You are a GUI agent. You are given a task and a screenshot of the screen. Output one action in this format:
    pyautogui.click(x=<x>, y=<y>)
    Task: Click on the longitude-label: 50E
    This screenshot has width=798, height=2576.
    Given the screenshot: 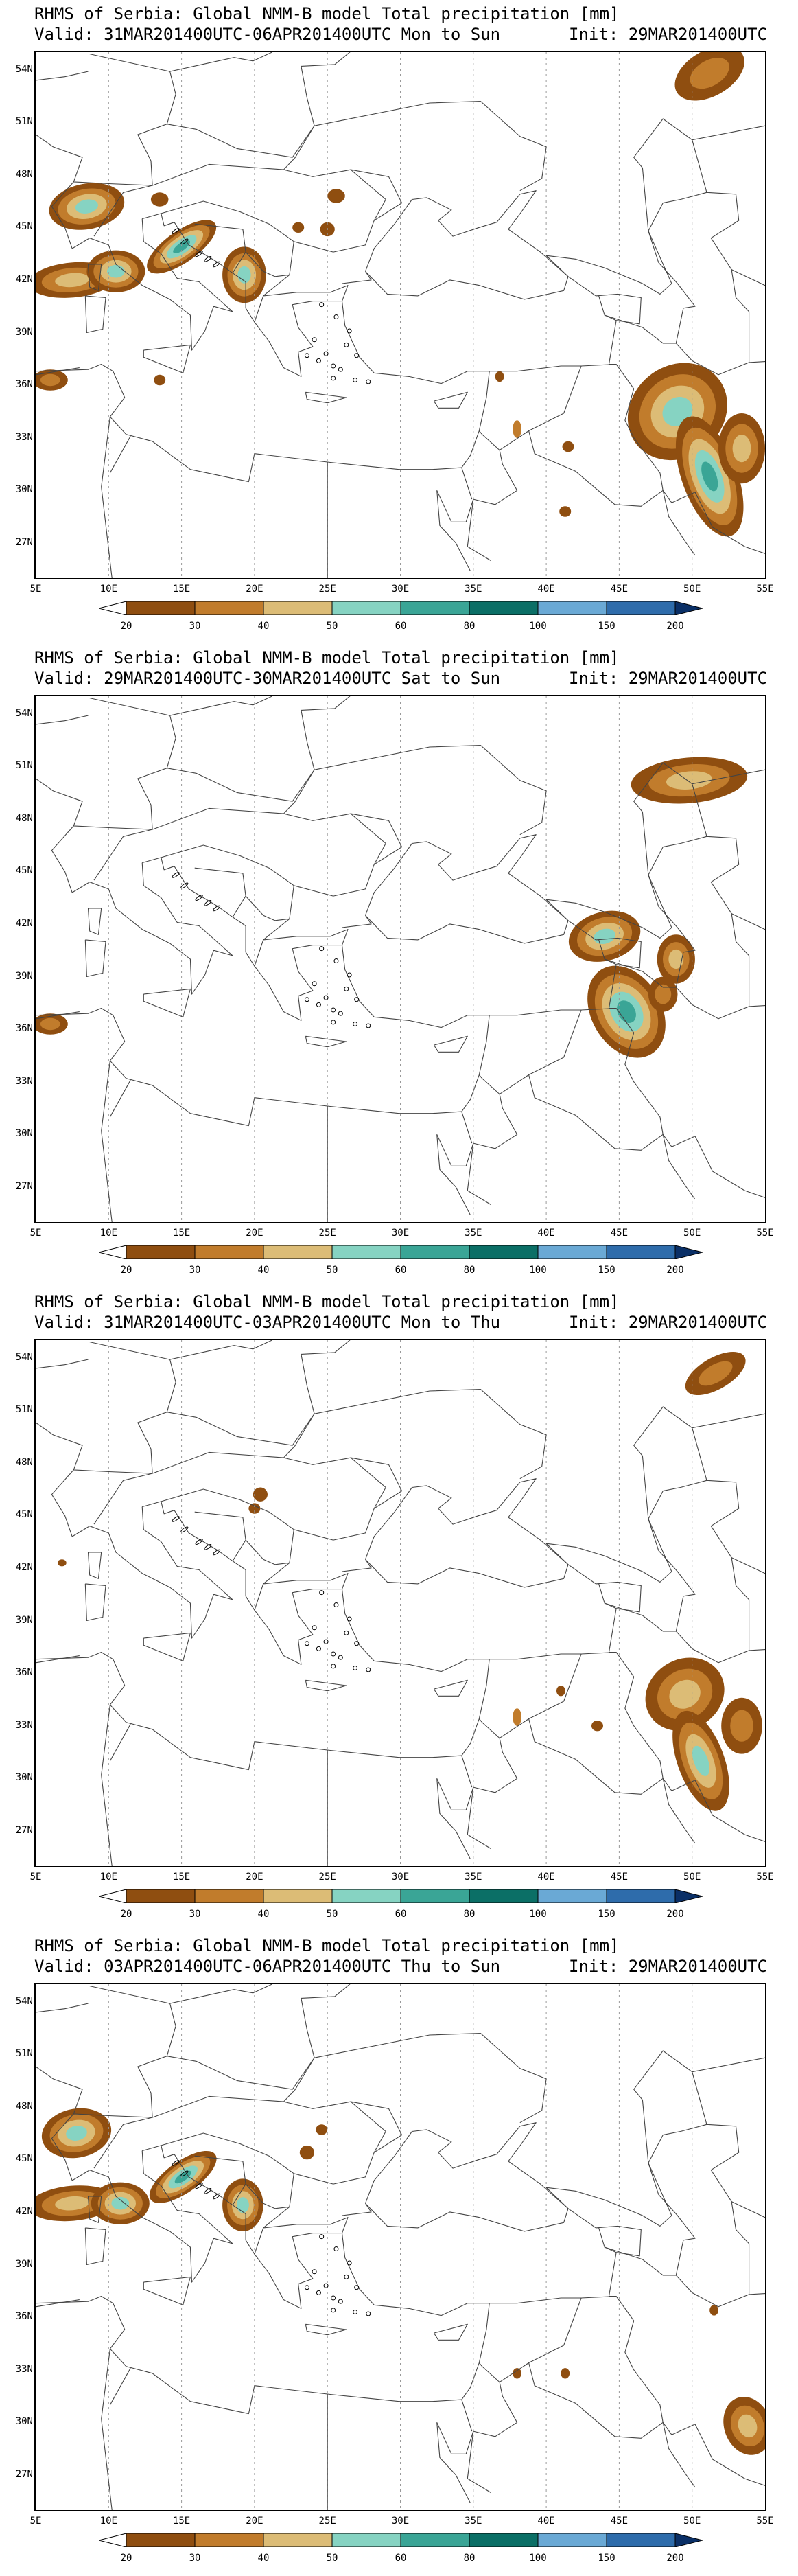 What is the action you would take?
    pyautogui.click(x=692, y=2521)
    